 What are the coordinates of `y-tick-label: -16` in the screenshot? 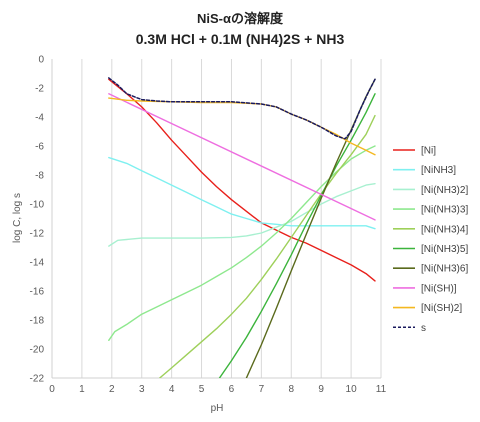 It's located at (37, 292).